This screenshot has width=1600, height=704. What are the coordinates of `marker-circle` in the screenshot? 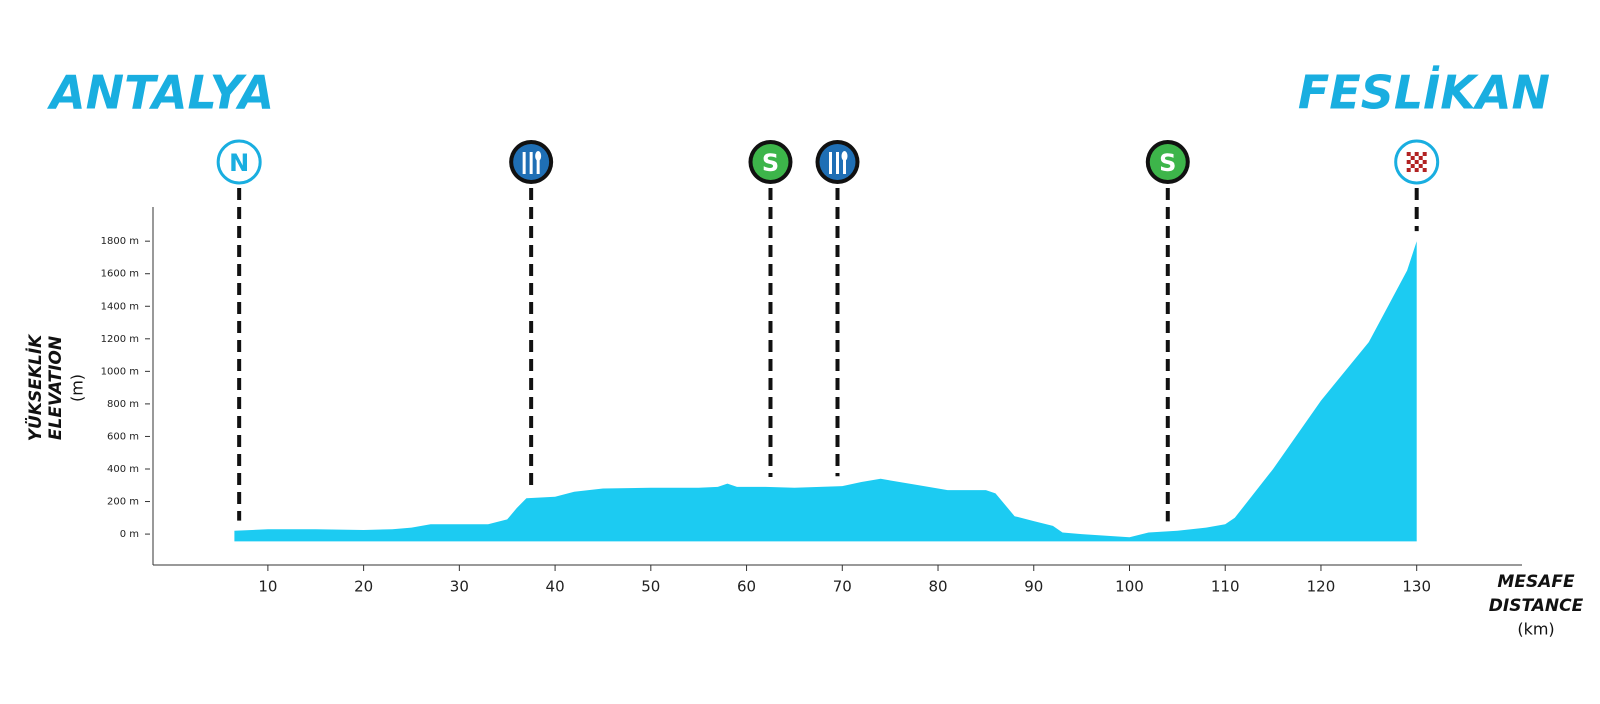 It's located at (239, 162).